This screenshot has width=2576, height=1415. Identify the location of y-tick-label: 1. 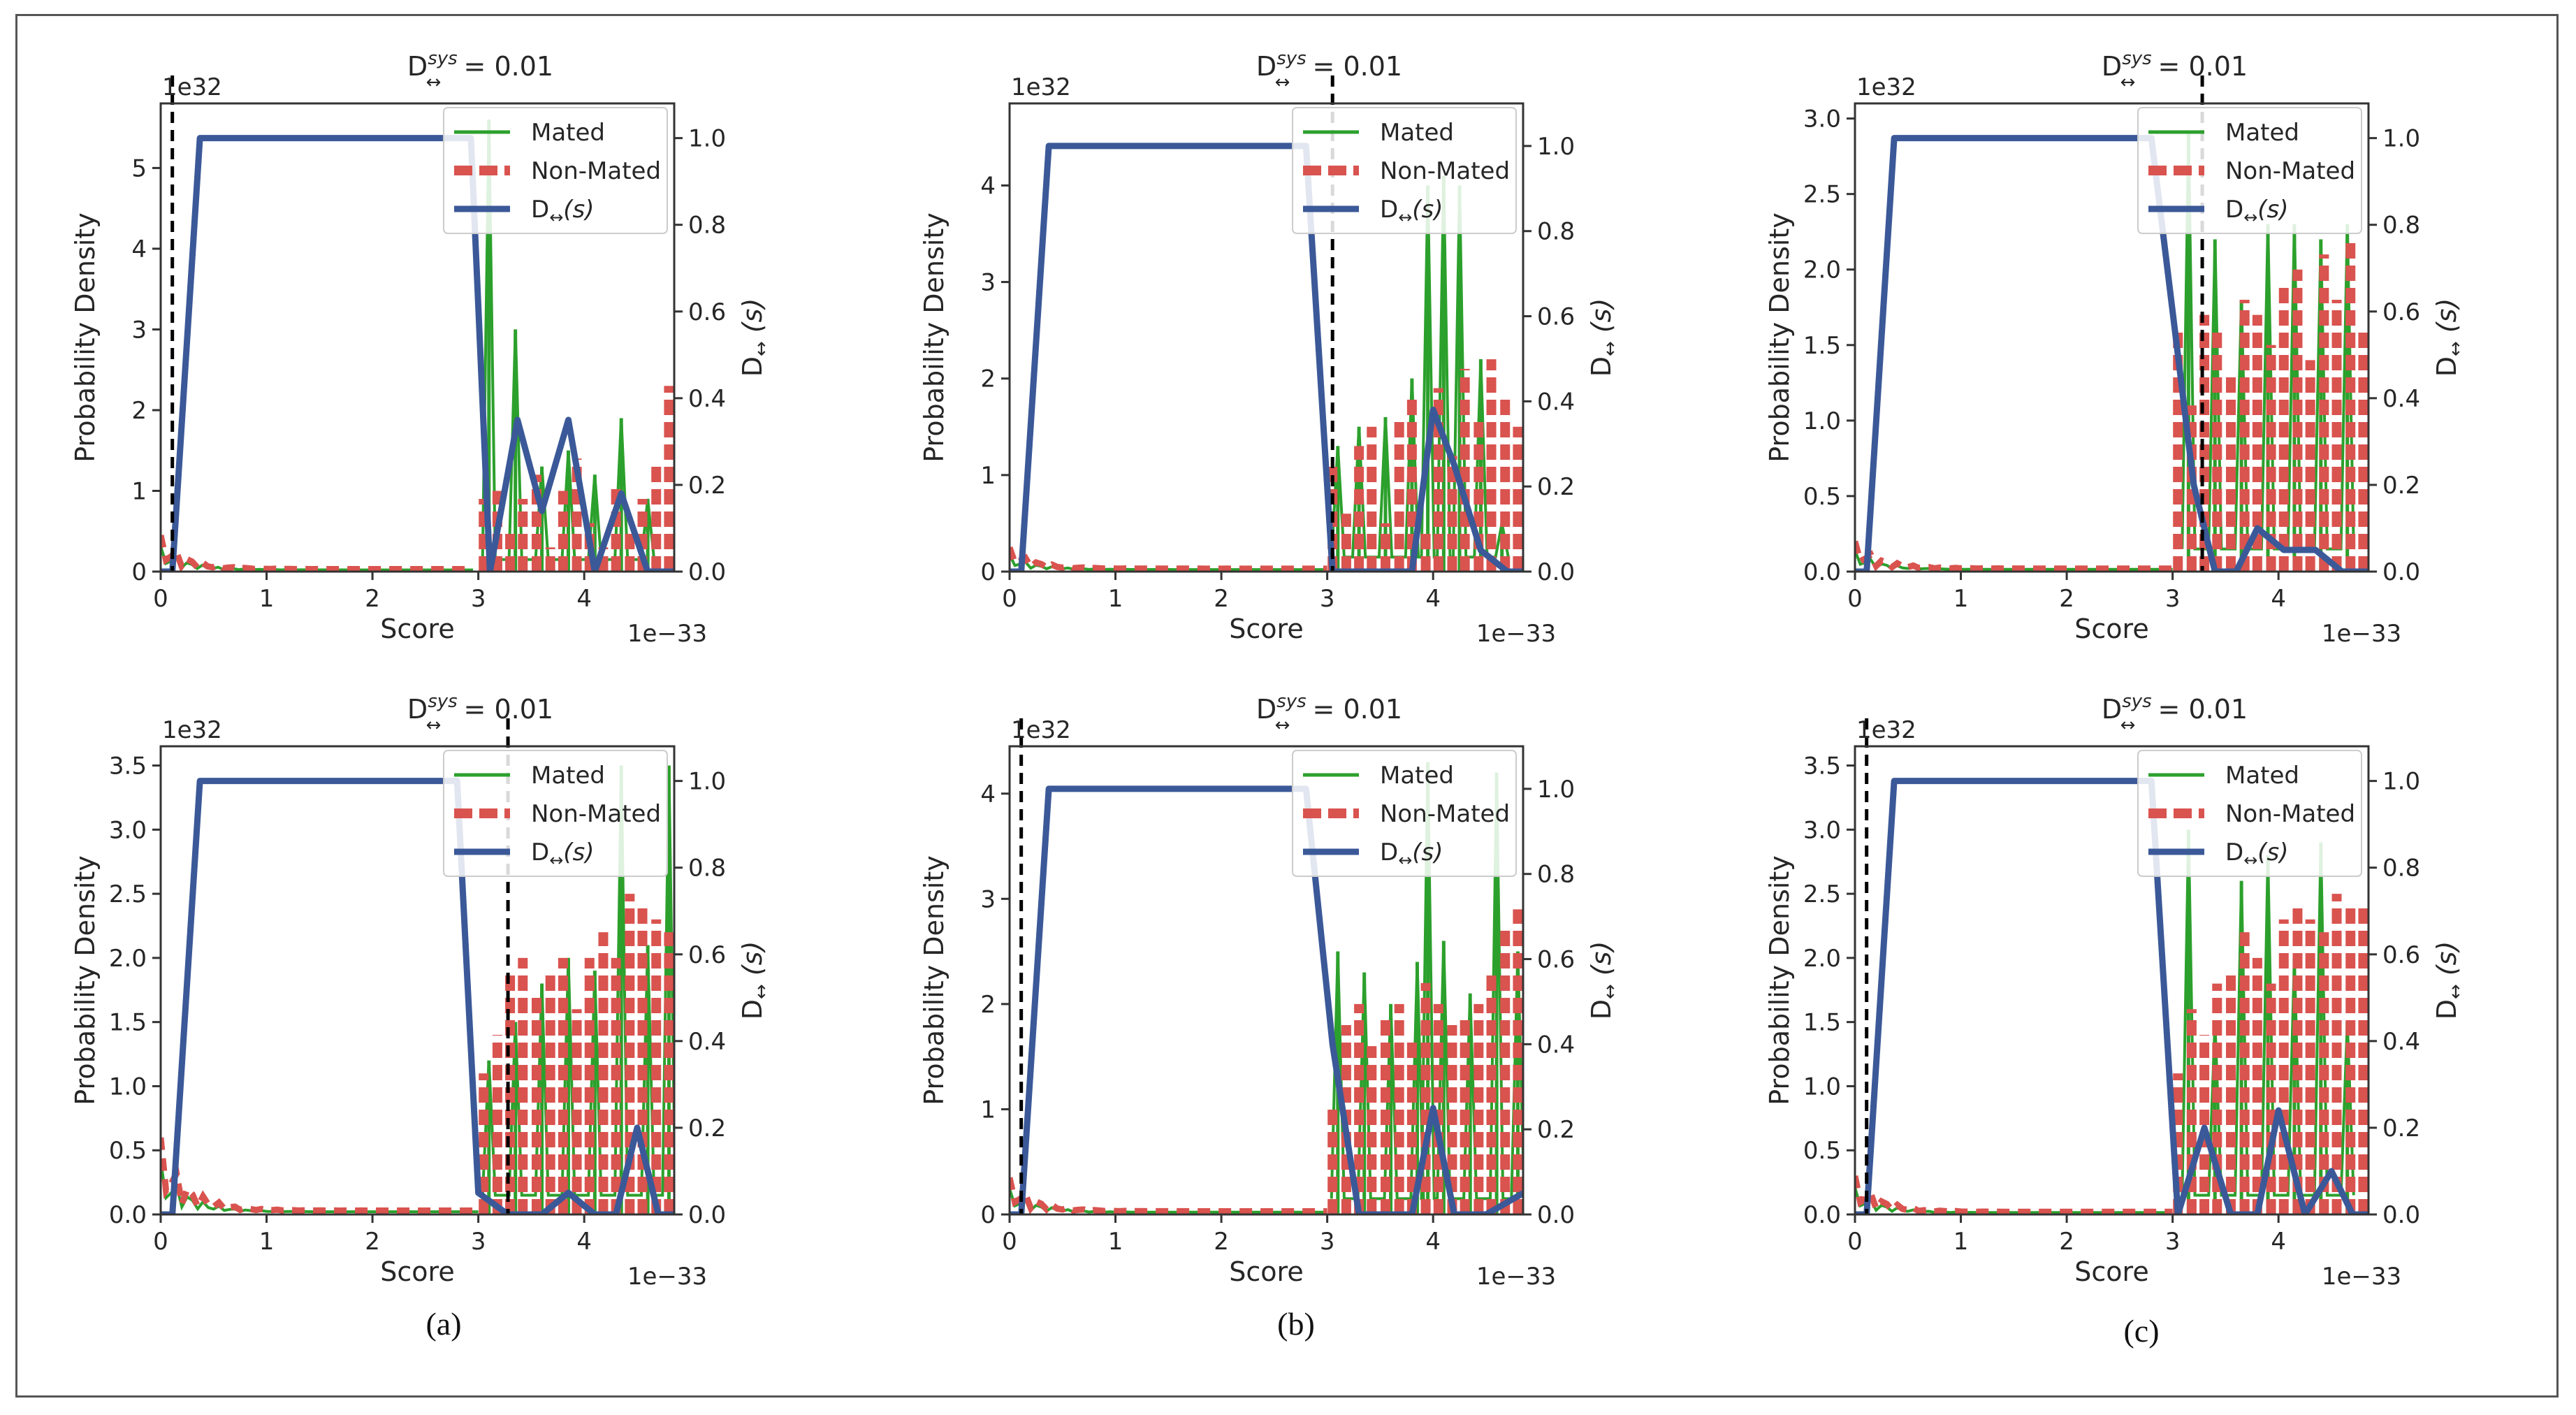
(988, 1110).